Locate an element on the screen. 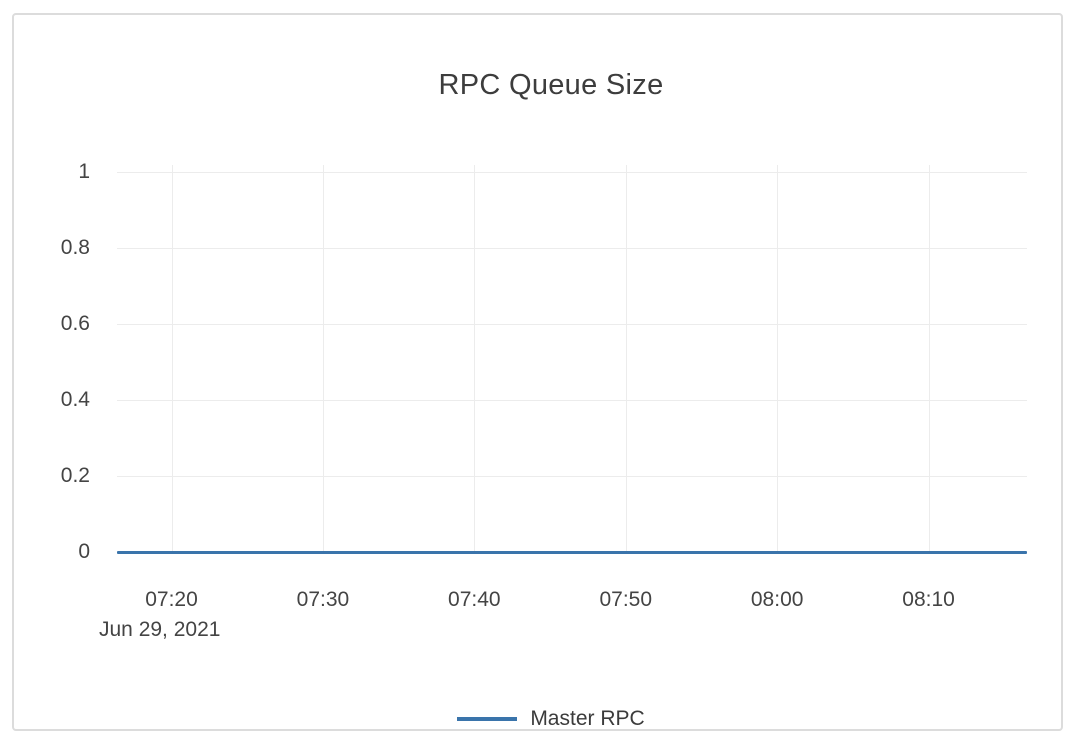  legend-line-swatch is located at coordinates (487, 719).